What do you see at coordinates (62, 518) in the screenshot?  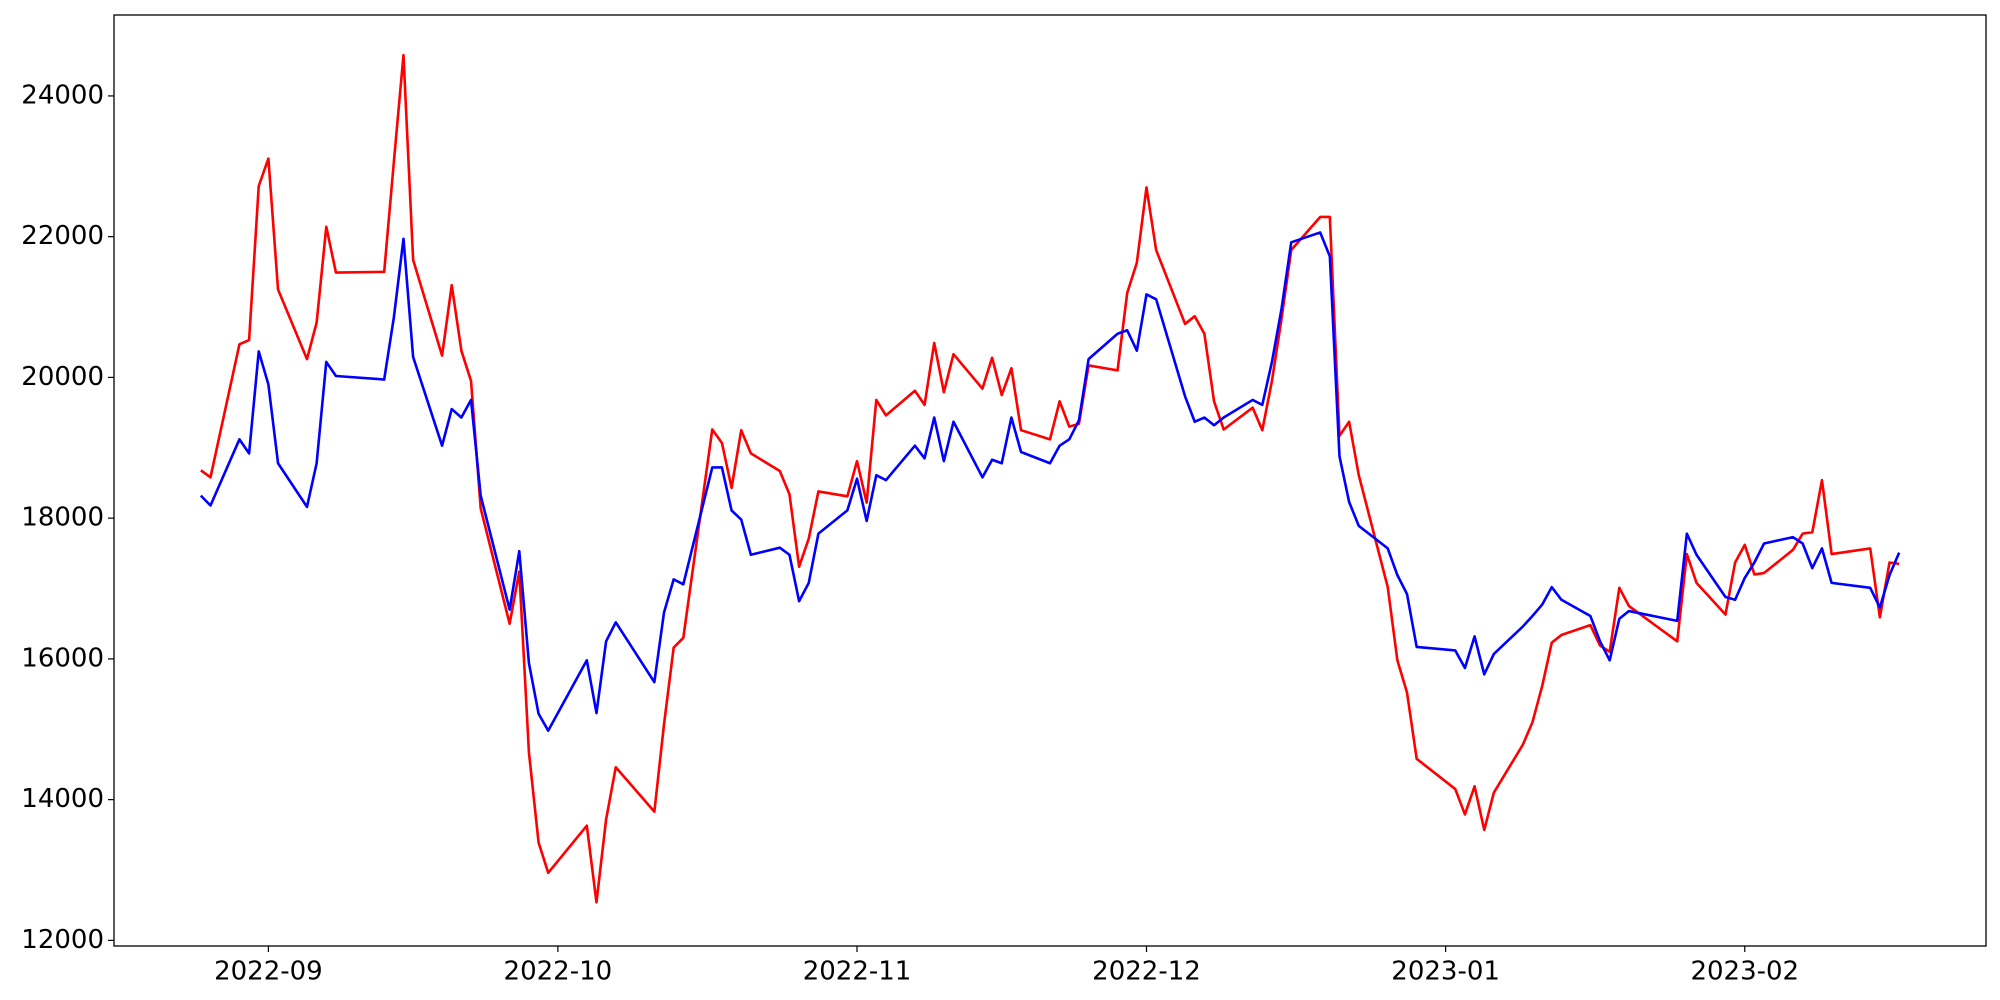 I see `y-tick-label: 18000` at bounding box center [62, 518].